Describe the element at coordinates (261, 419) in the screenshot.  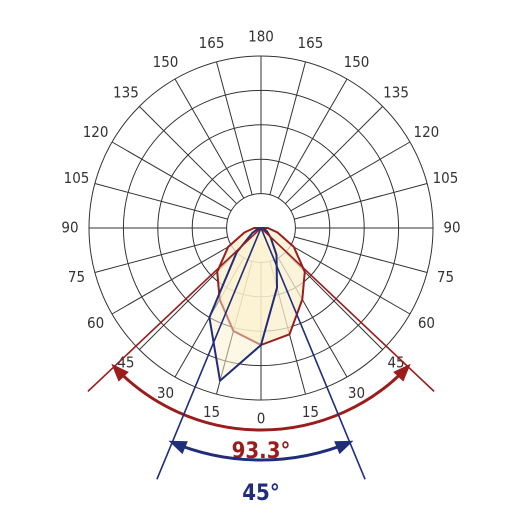
I see `angle-label: 0` at that location.